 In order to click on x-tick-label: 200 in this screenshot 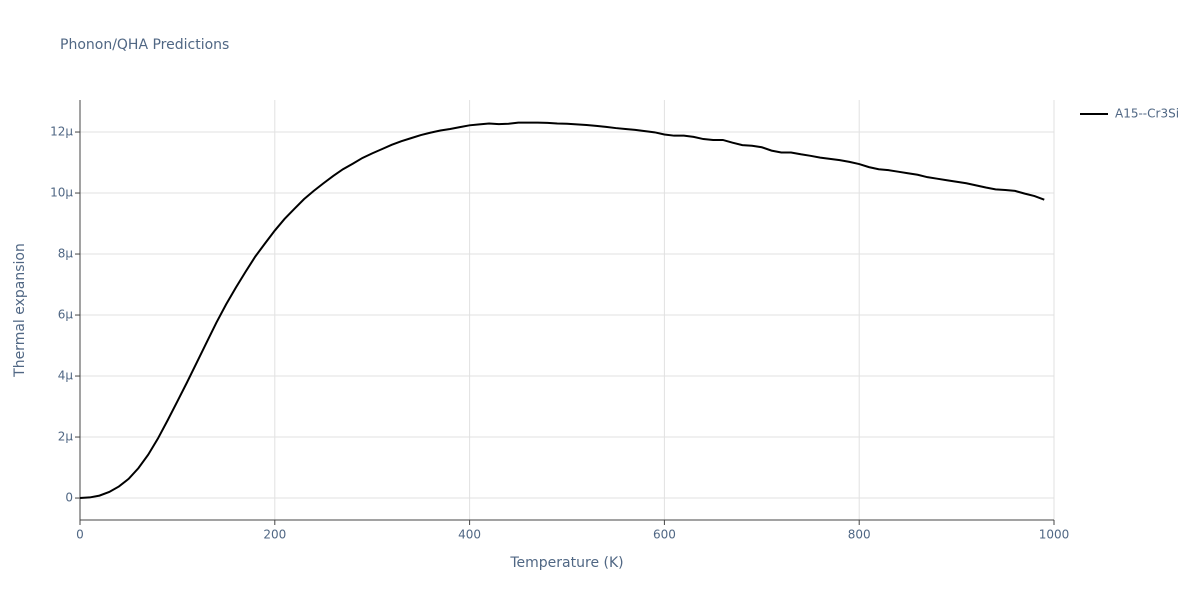, I will do `click(274, 535)`.